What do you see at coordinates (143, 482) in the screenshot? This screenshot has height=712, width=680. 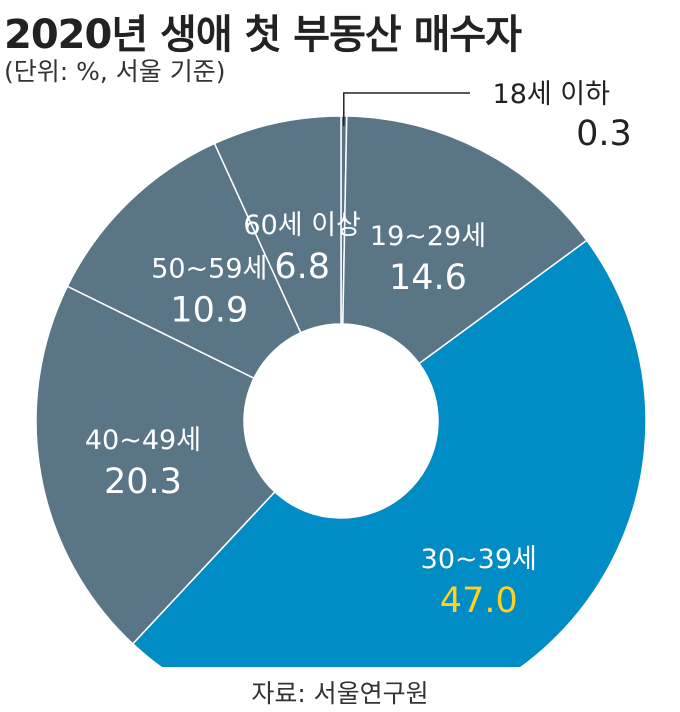 I see `slice-value-40-49: 20.3` at bounding box center [143, 482].